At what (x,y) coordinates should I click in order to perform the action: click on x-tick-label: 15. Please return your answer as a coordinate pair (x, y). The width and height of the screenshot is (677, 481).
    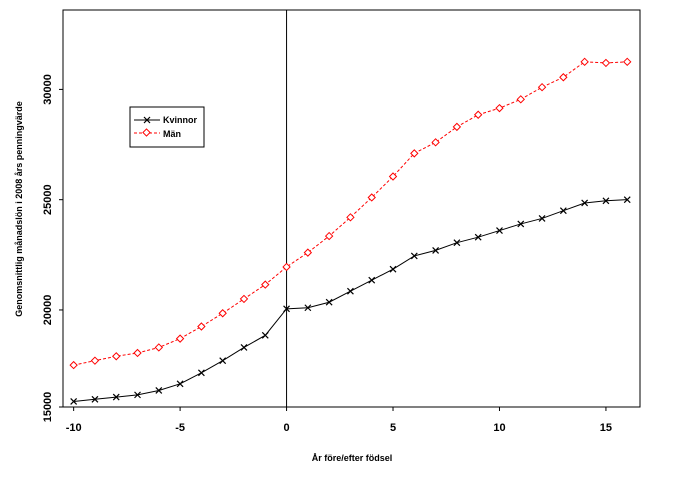
    Looking at the image, I should click on (606, 428).